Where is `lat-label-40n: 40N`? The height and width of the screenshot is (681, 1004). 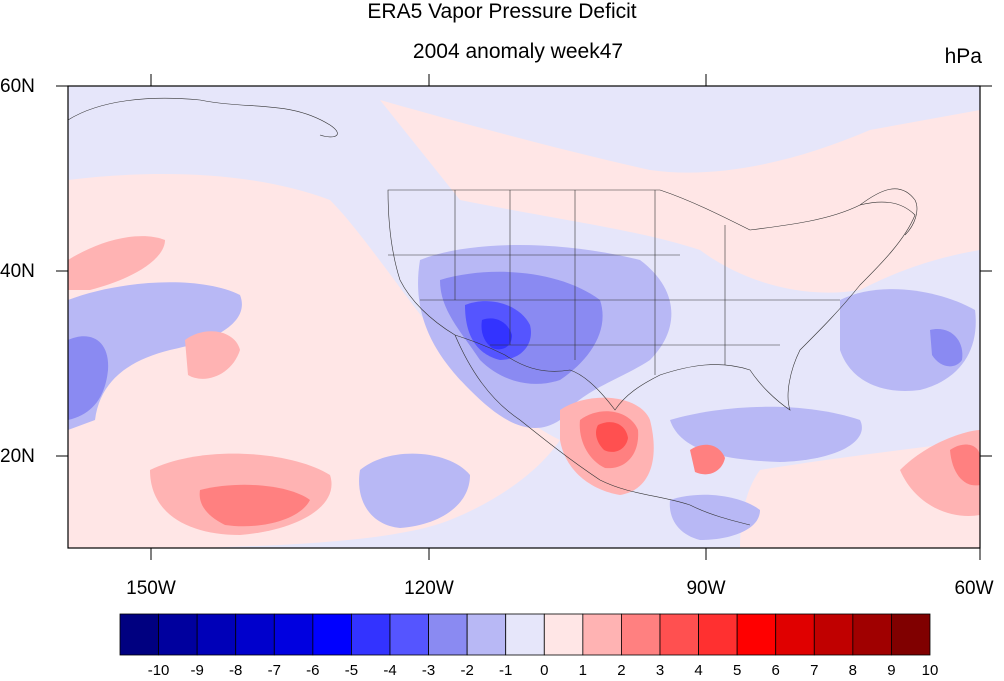
lat-label-40n: 40N is located at coordinates (17, 271).